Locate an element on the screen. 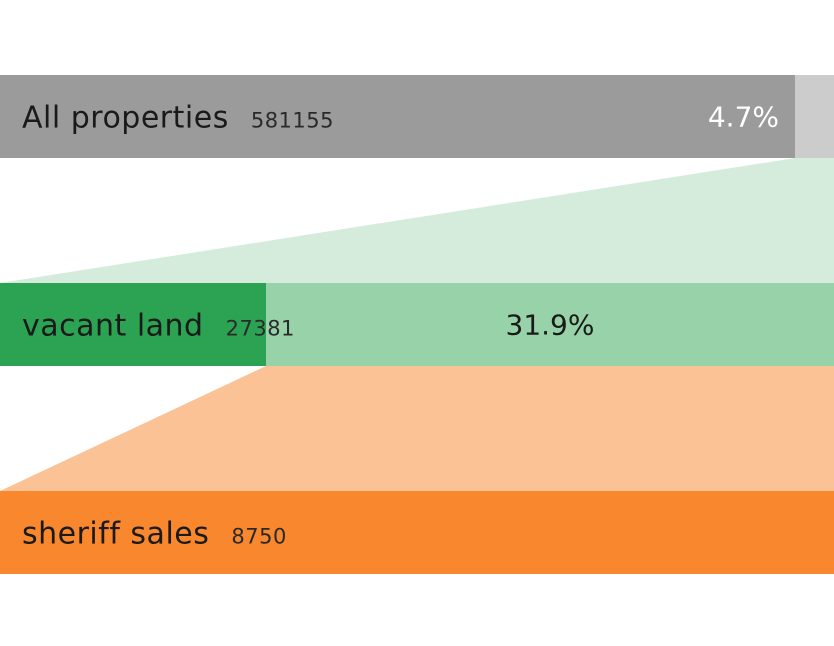 The width and height of the screenshot is (834, 646). stage-count-1: 27381 is located at coordinates (260, 329).